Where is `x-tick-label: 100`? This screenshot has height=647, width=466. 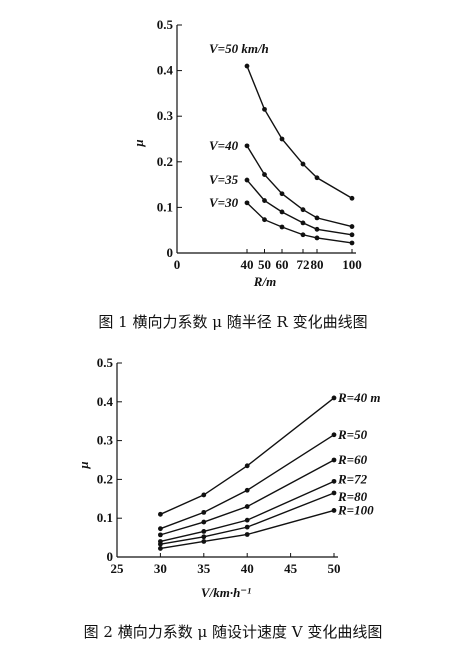
x-tick-label: 100 is located at coordinates (352, 264).